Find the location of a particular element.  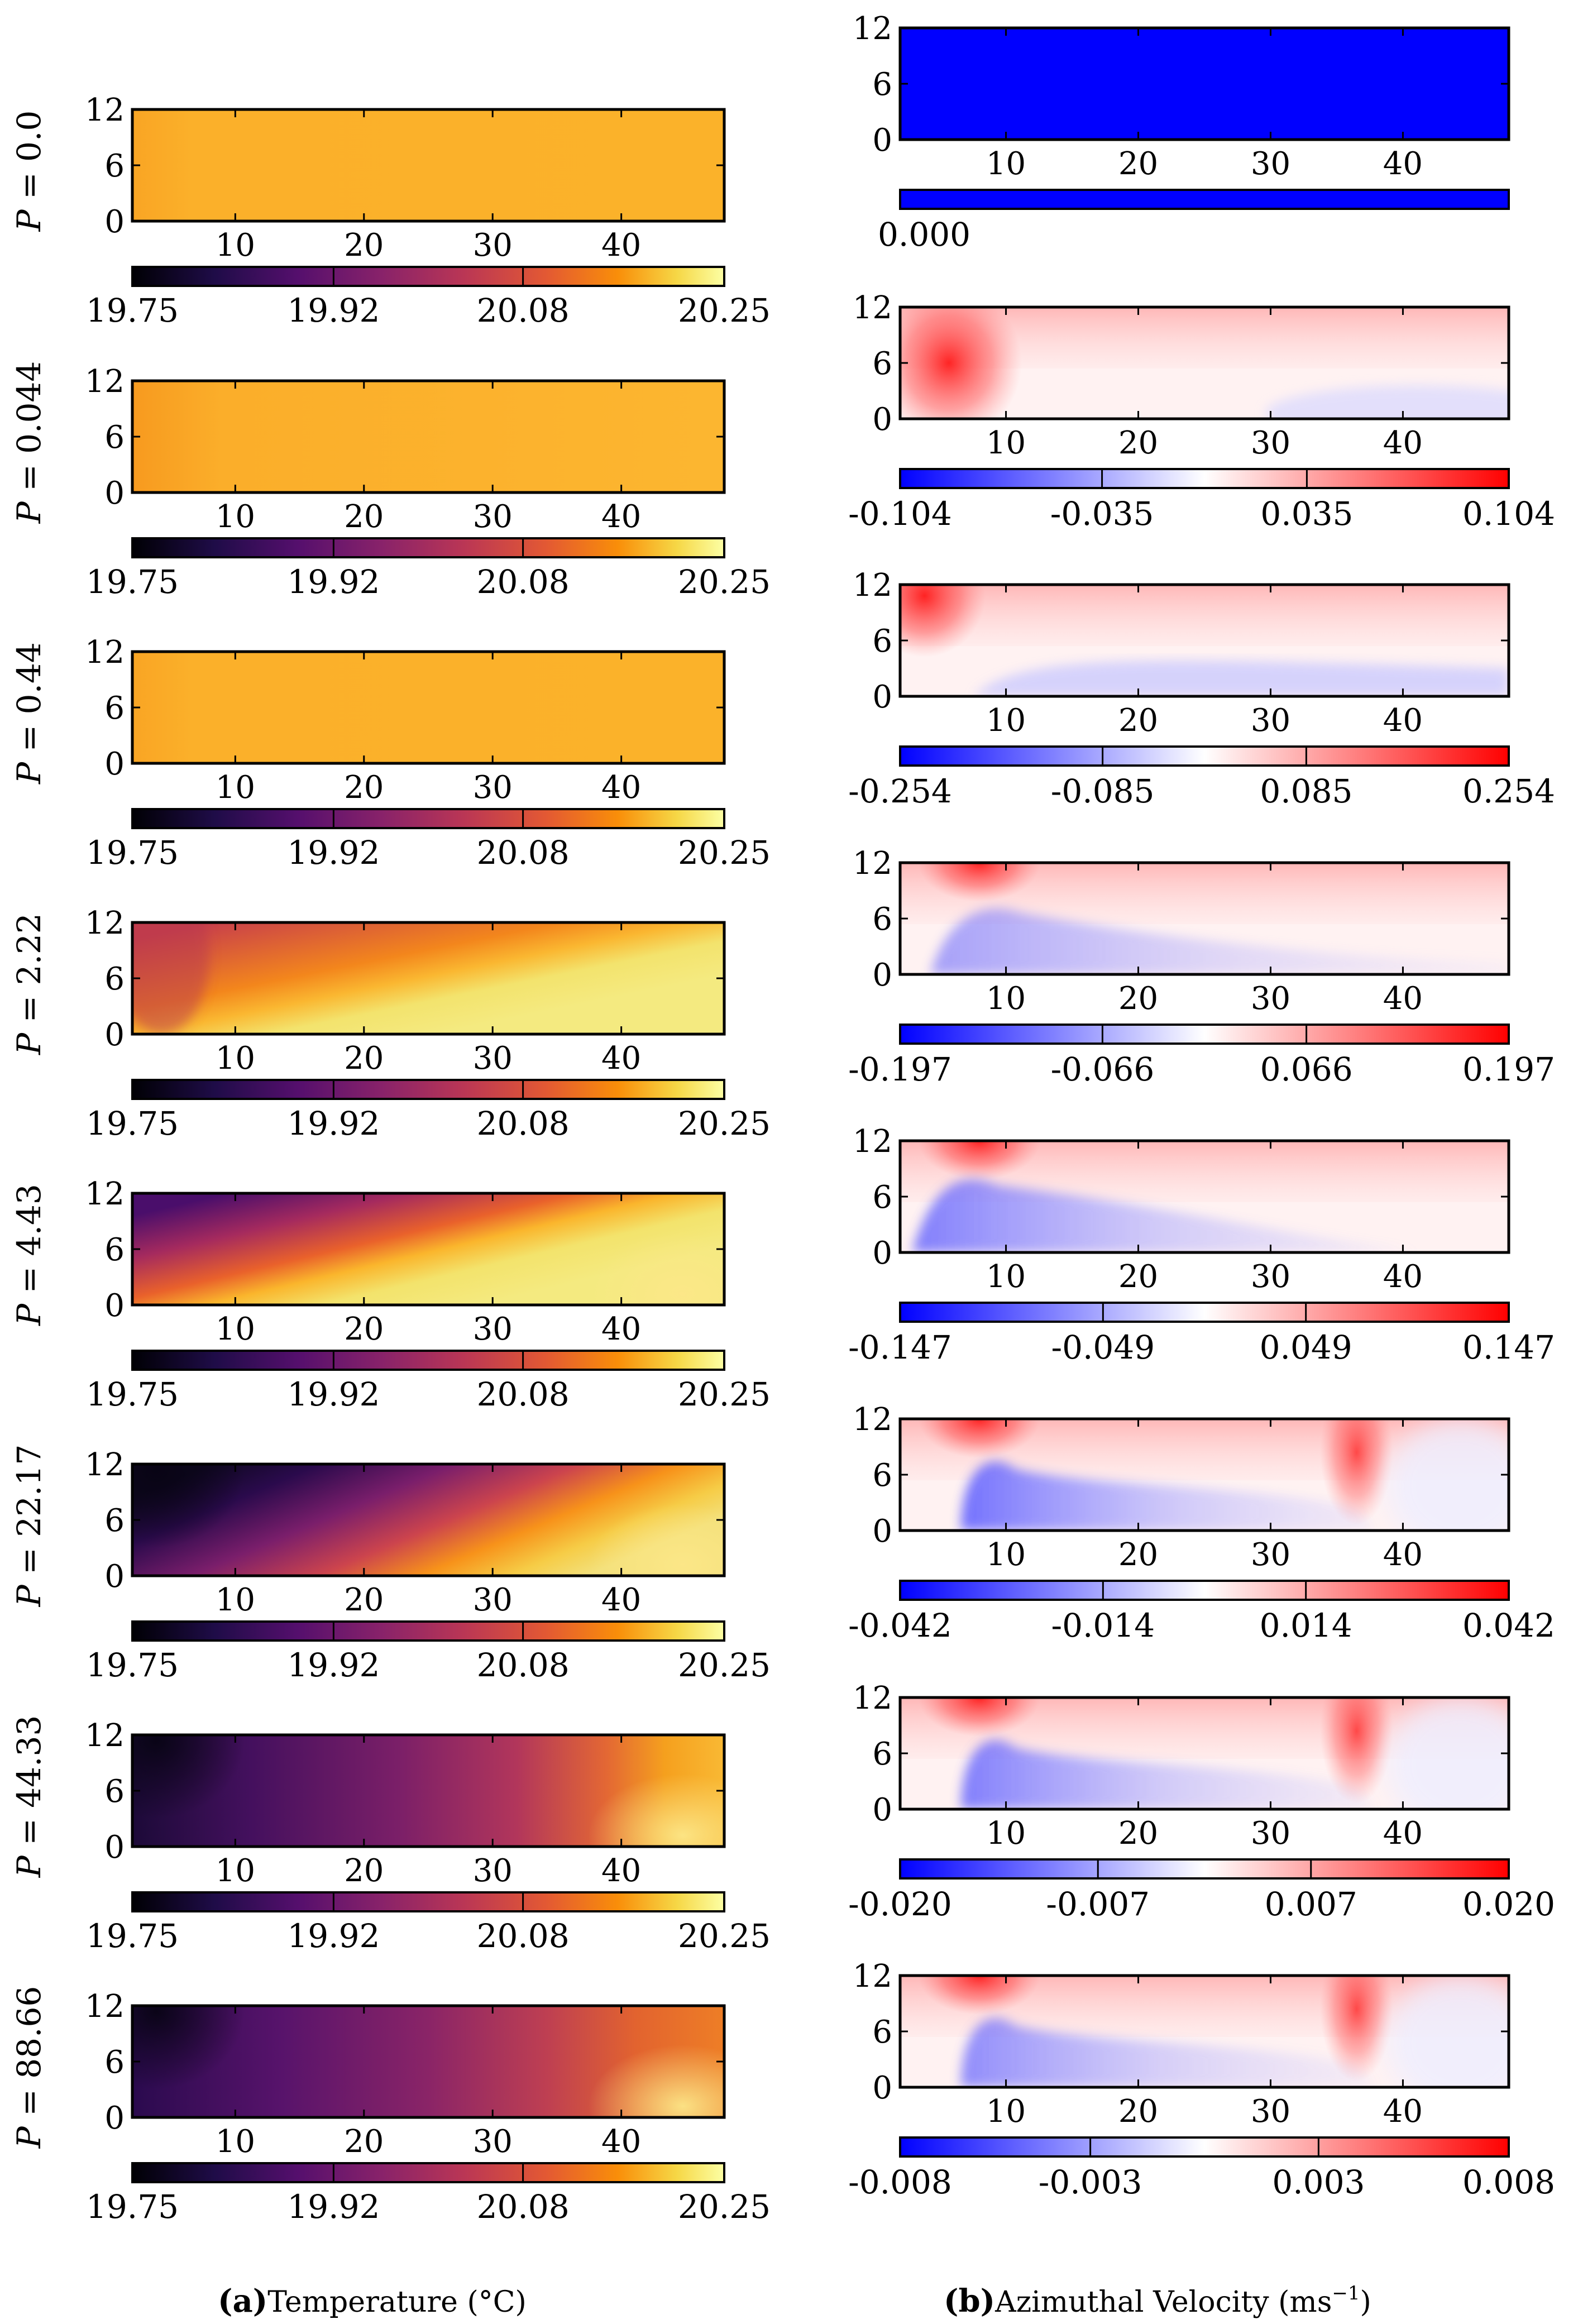

row-label: P = 44.33 is located at coordinates (29, 1796).